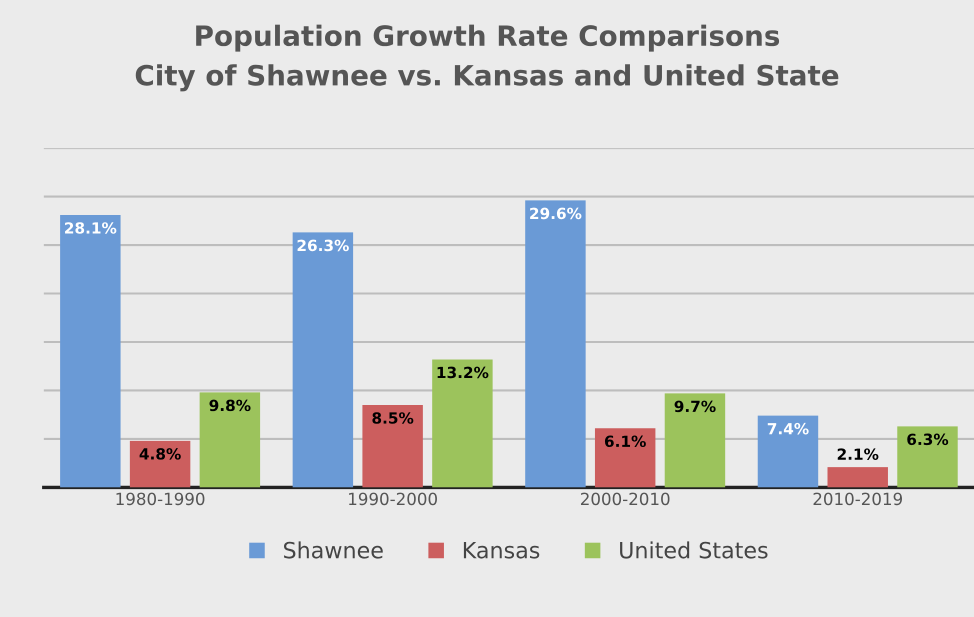 The height and width of the screenshot is (617, 974). Describe the element at coordinates (230, 406) in the screenshot. I see `data-label: 9.8%` at that location.